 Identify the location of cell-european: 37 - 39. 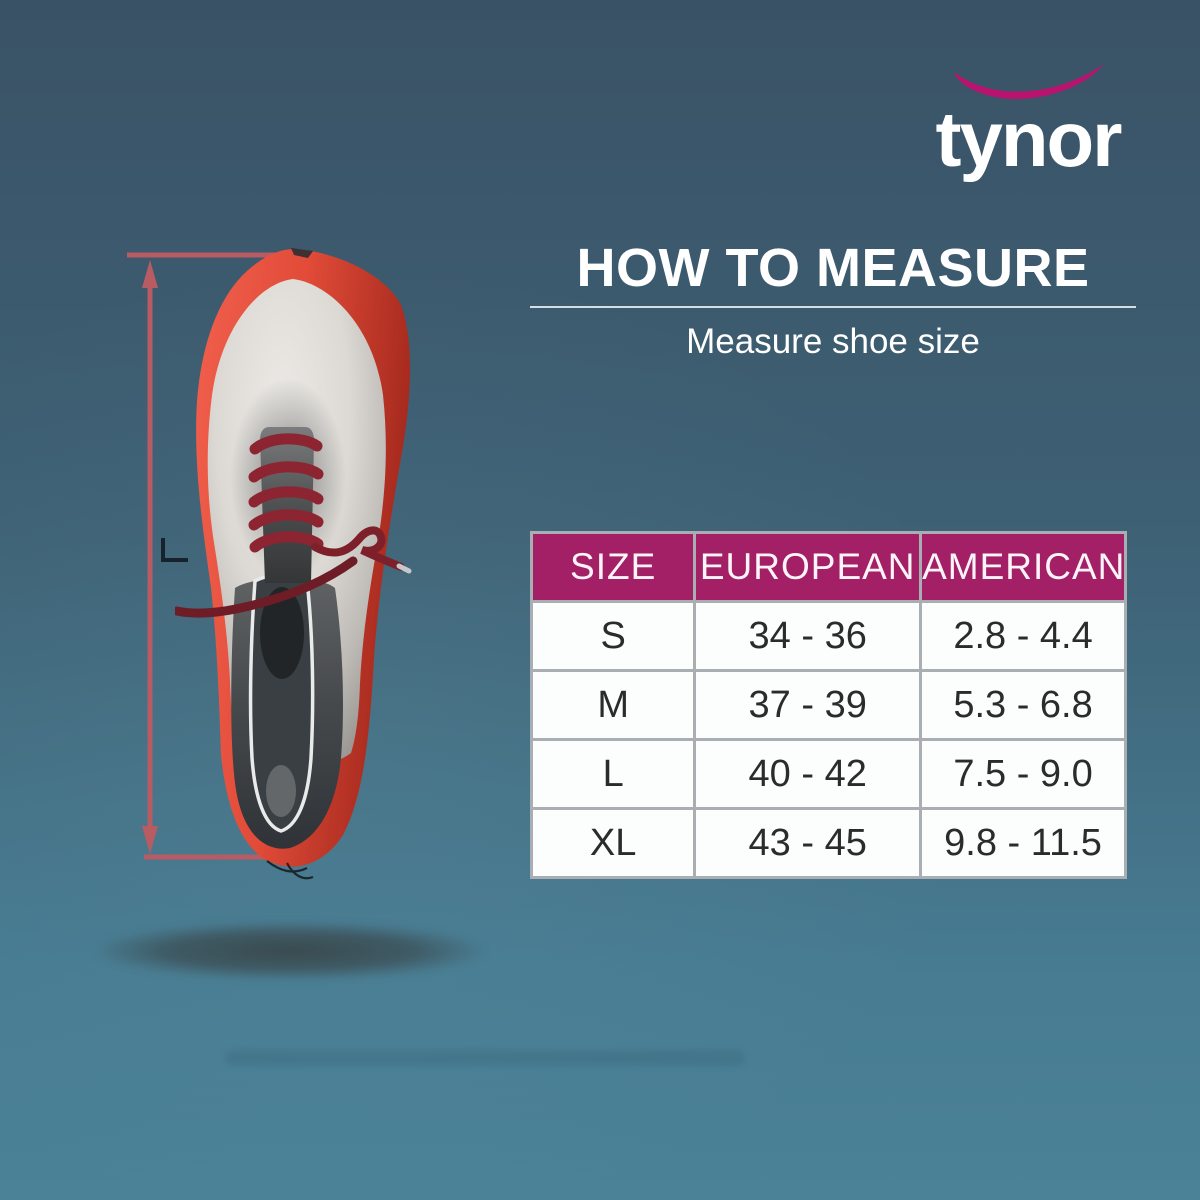
(808, 705).